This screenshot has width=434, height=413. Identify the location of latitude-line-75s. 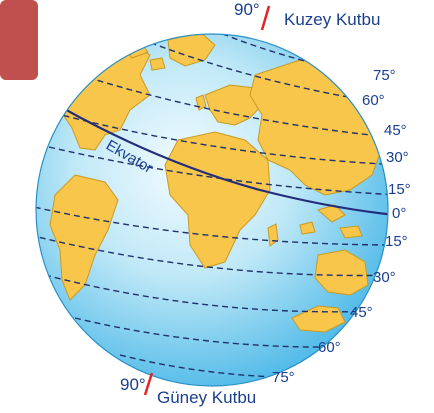
(245, 366).